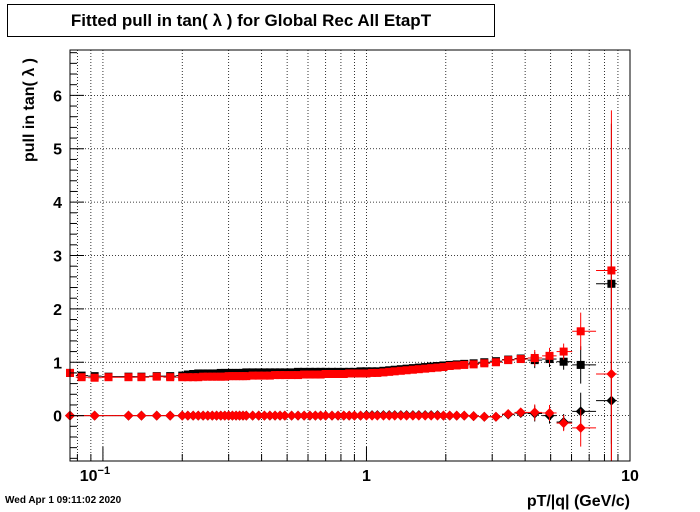 The height and width of the screenshot is (512, 700). Describe the element at coordinates (29, 110) in the screenshot. I see `y-axis-label: pull in tan( λ )` at that location.